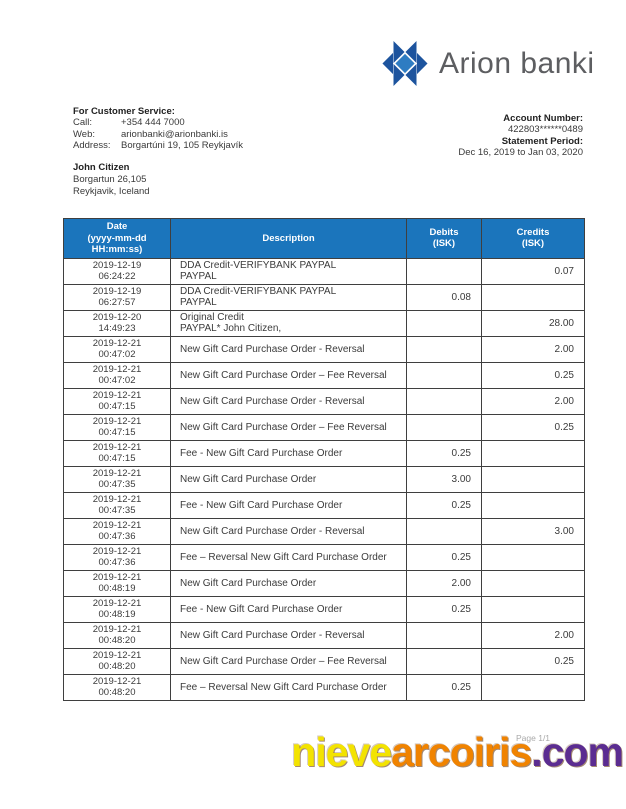 This screenshot has width=626, height=809. What do you see at coordinates (117, 291) in the screenshot?
I see `cell-date: 2019-12-19` at bounding box center [117, 291].